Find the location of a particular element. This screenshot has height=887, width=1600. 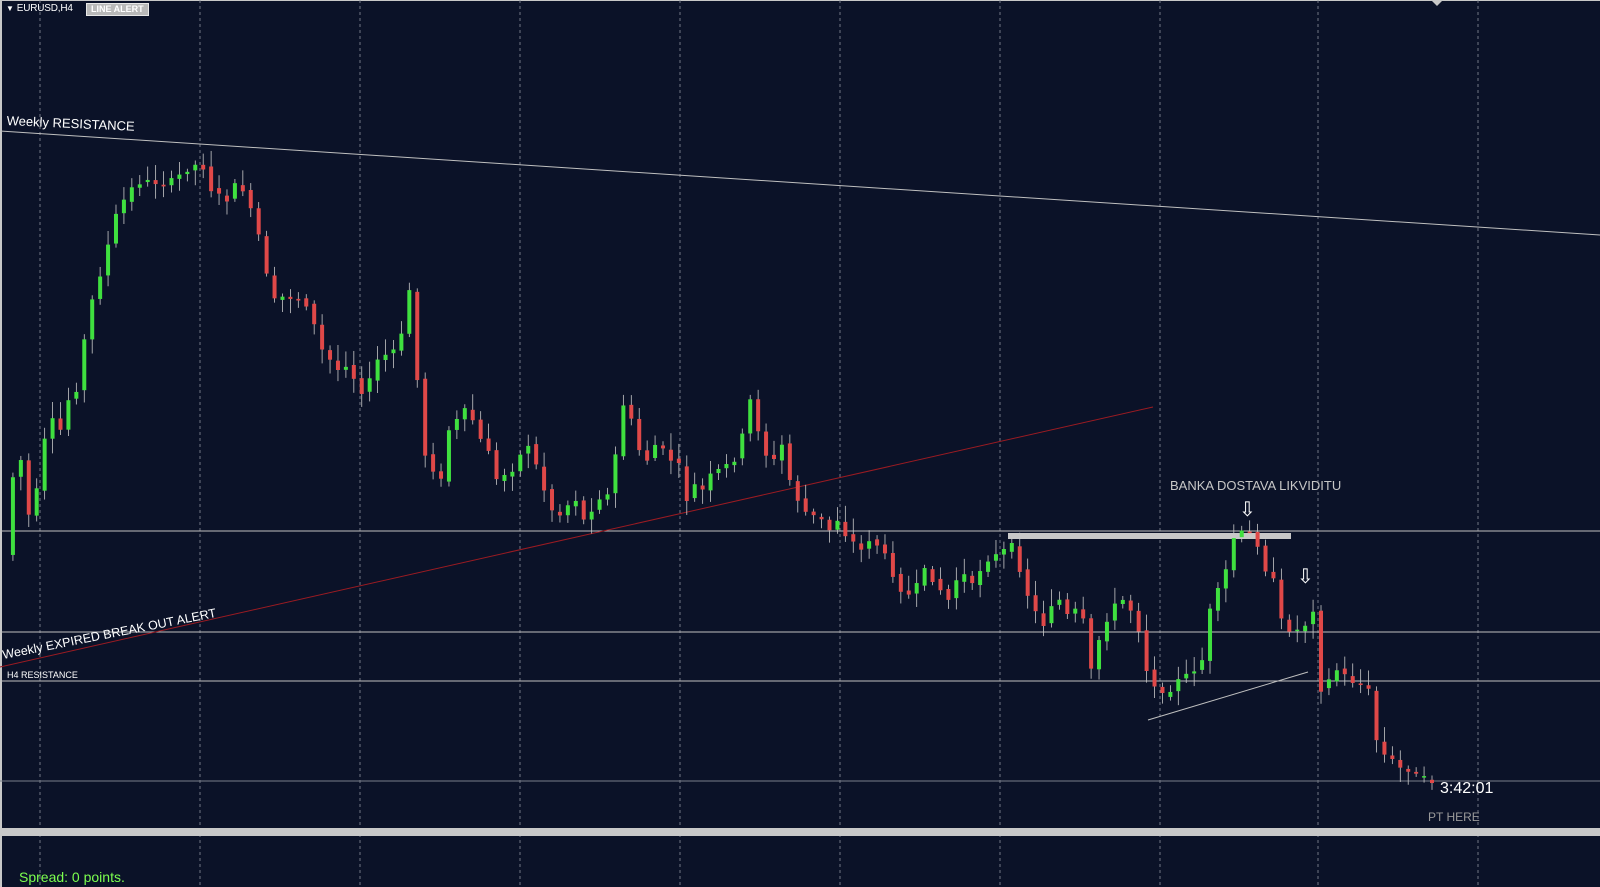

triangle-down-icon: ▼ is located at coordinates (10, 8).